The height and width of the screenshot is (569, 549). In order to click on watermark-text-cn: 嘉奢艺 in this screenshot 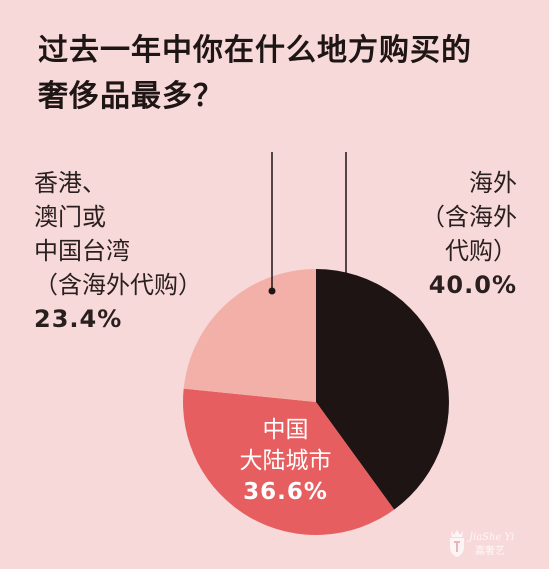, I will do `click(490, 550)`.